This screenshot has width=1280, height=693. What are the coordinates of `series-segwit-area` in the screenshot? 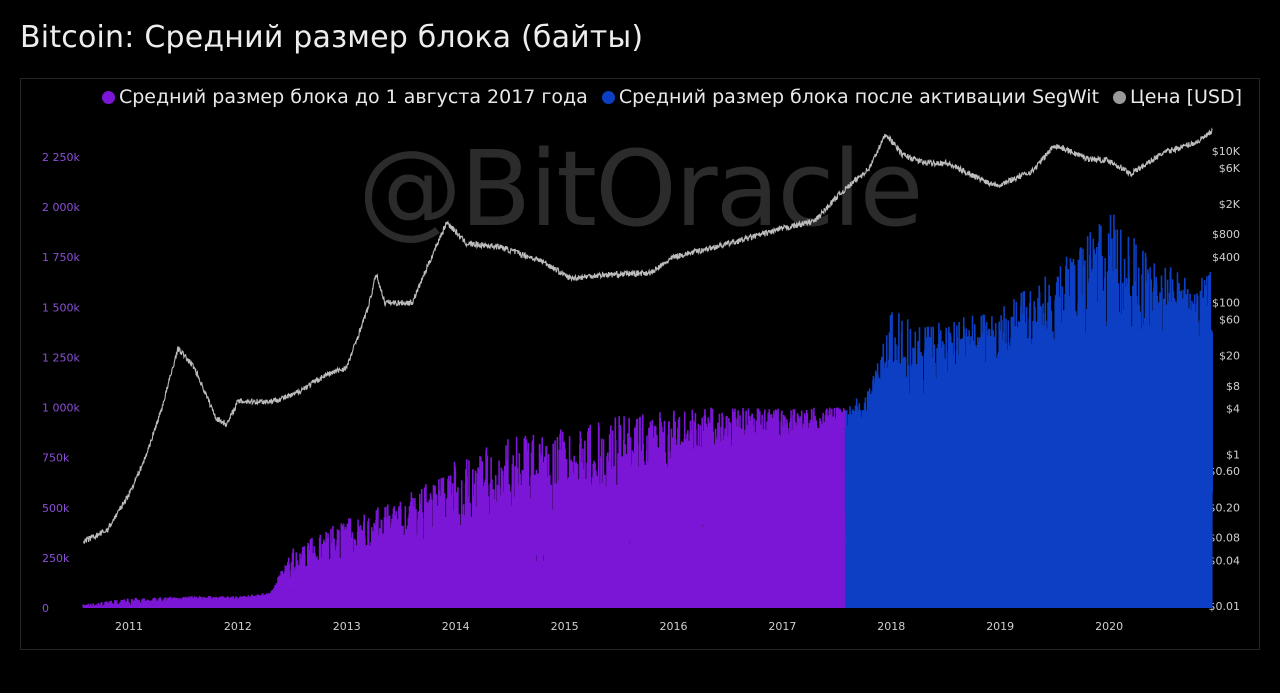 It's located at (1029, 535).